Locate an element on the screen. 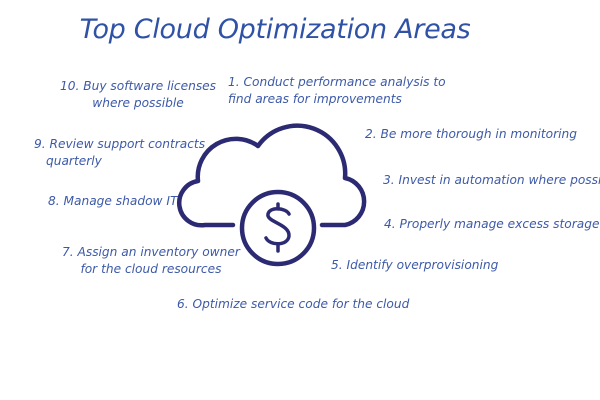  item-text: 4. Properly manage excess storage is located at coordinates (492, 224).